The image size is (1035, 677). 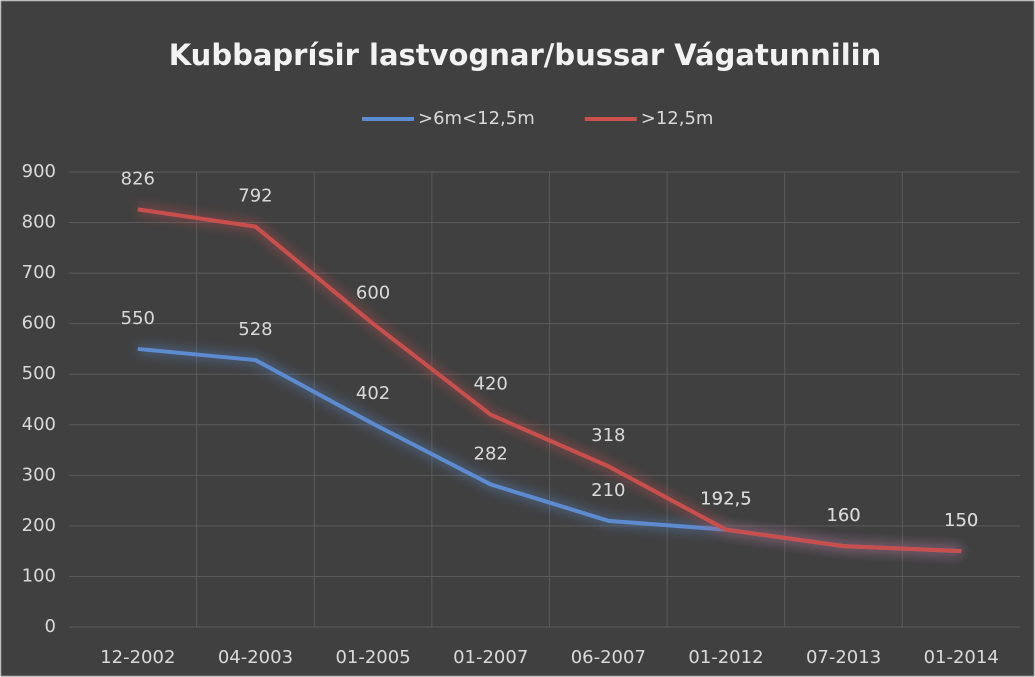 What do you see at coordinates (39, 575) in the screenshot?
I see `y-tick-label: 100` at bounding box center [39, 575].